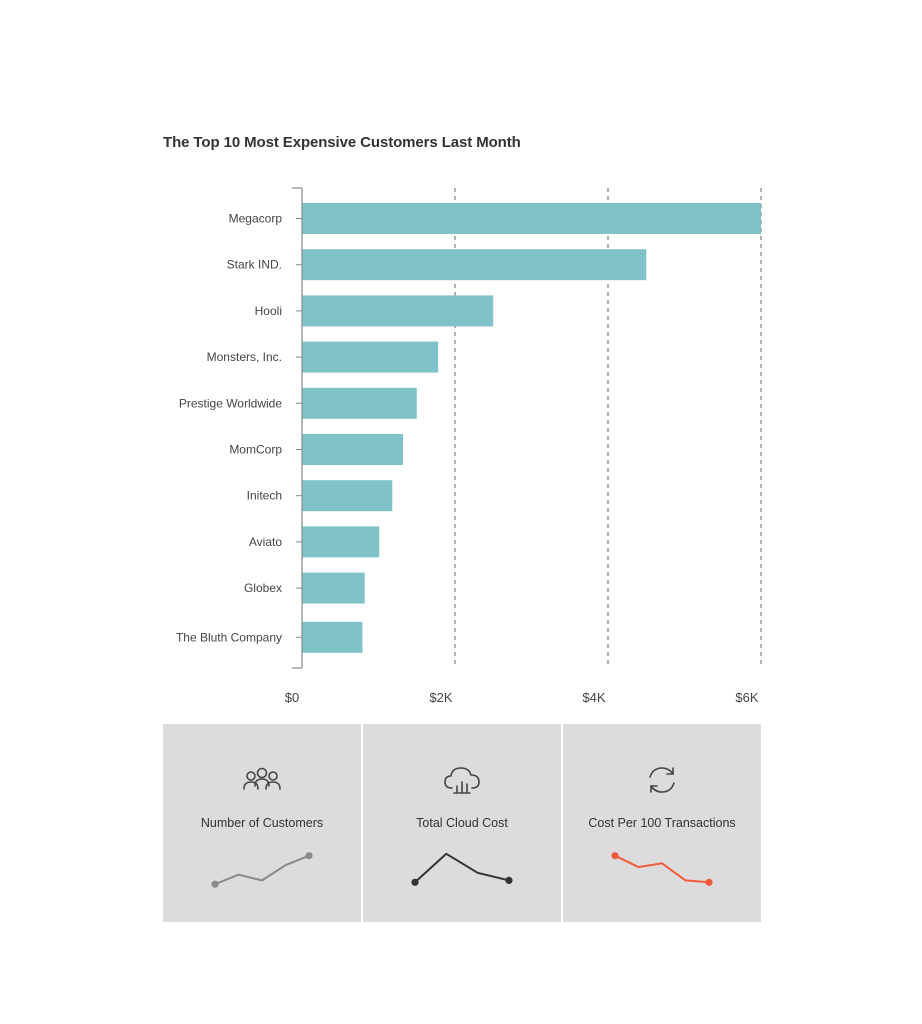 This screenshot has height=1024, width=922. What do you see at coordinates (262, 778) in the screenshot?
I see `people-icon` at bounding box center [262, 778].